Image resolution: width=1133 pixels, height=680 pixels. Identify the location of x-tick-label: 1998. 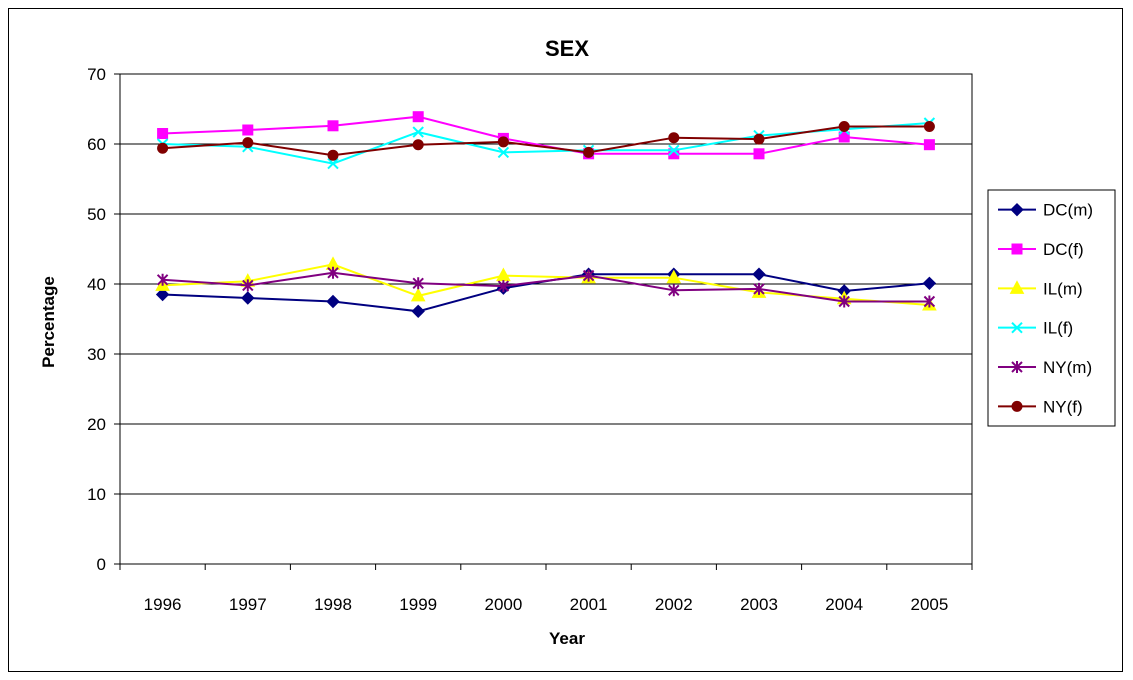
(333, 604).